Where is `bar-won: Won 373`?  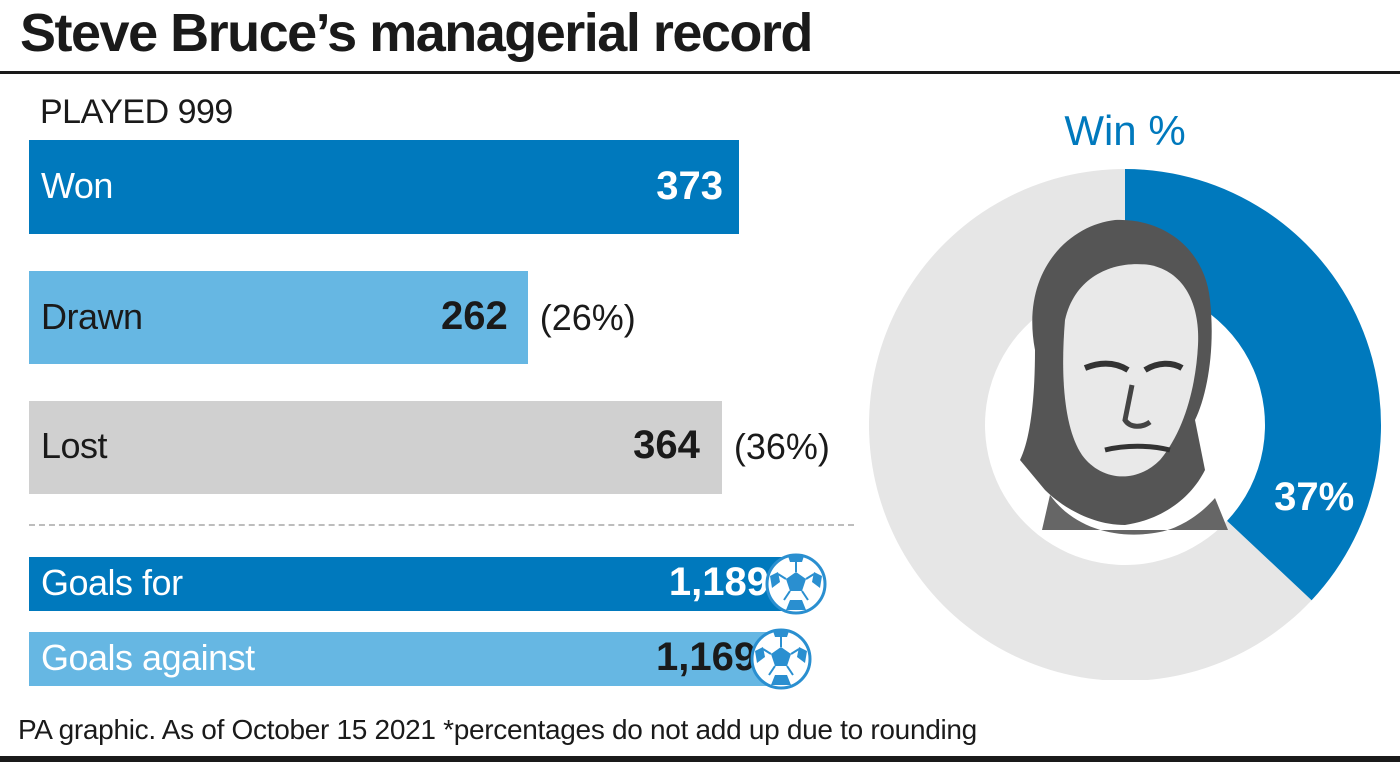
bar-won: Won 373 is located at coordinates (384, 187).